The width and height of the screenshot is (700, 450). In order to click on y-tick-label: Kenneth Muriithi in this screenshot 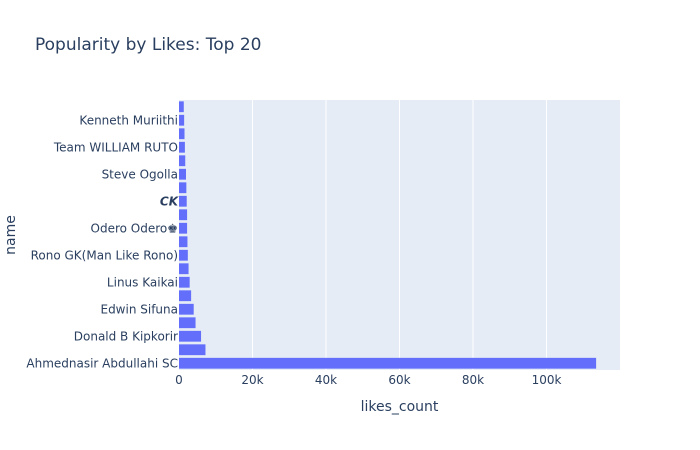, I will do `click(128, 120)`.